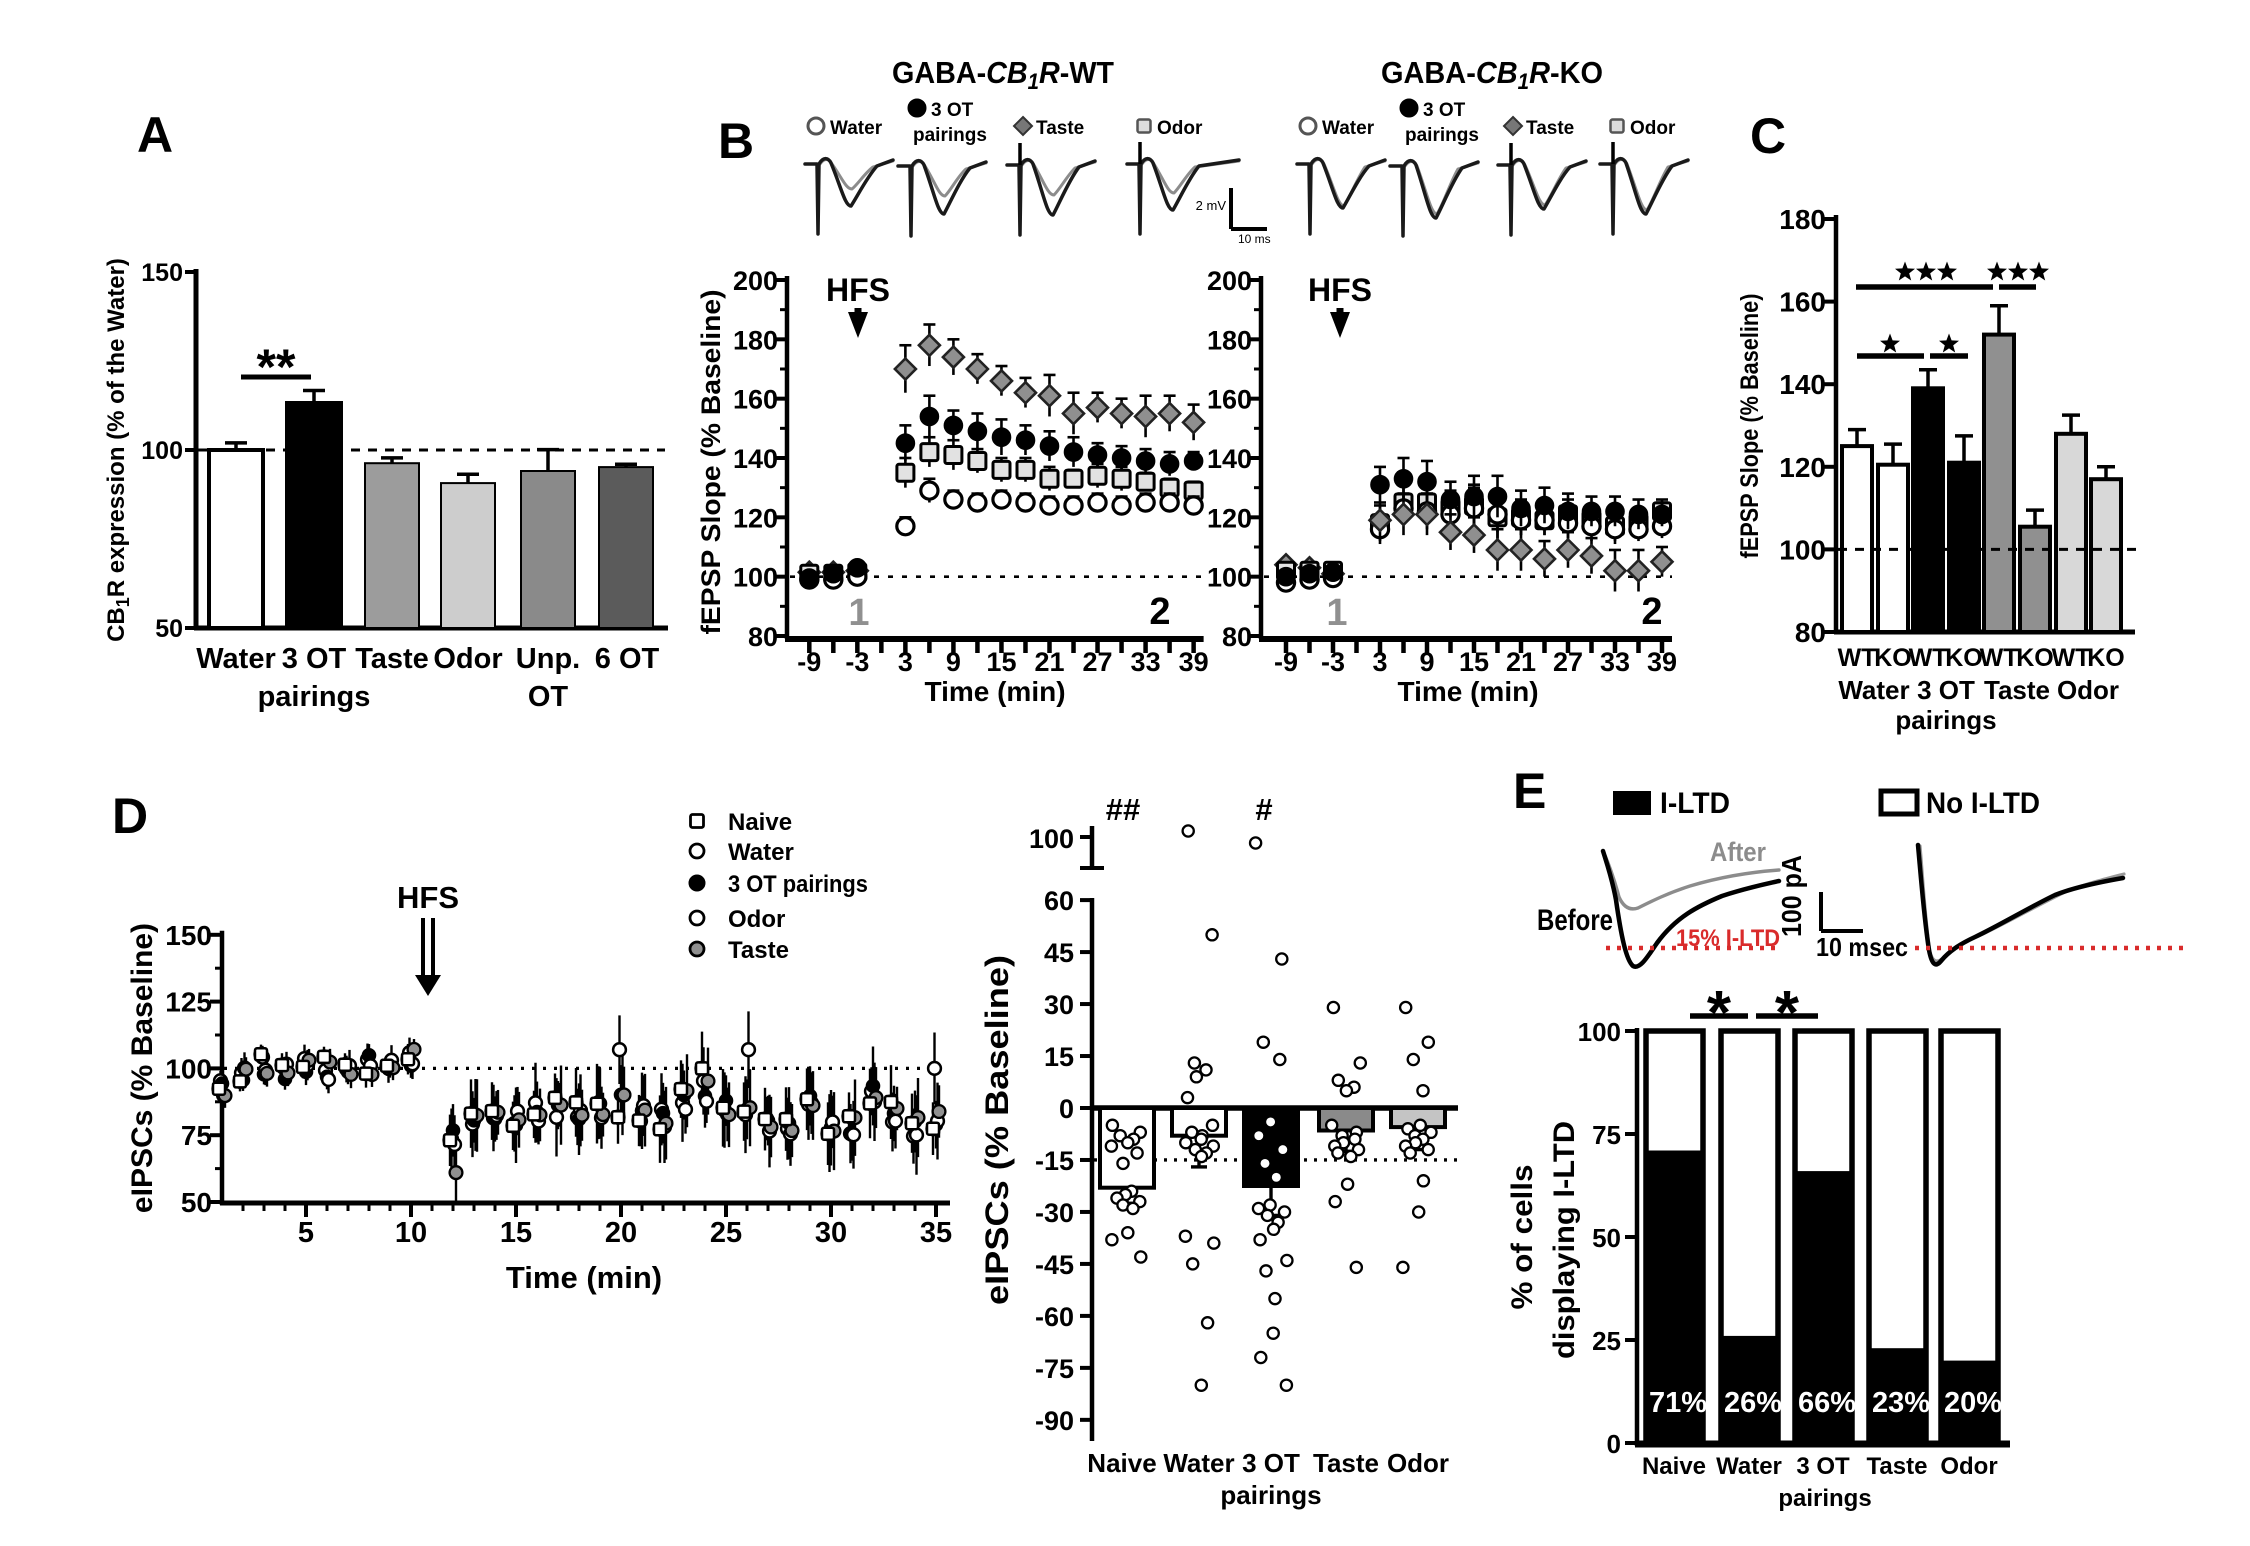  What do you see at coordinates (155, 135) in the screenshot?
I see `svg-text: A` at bounding box center [155, 135].